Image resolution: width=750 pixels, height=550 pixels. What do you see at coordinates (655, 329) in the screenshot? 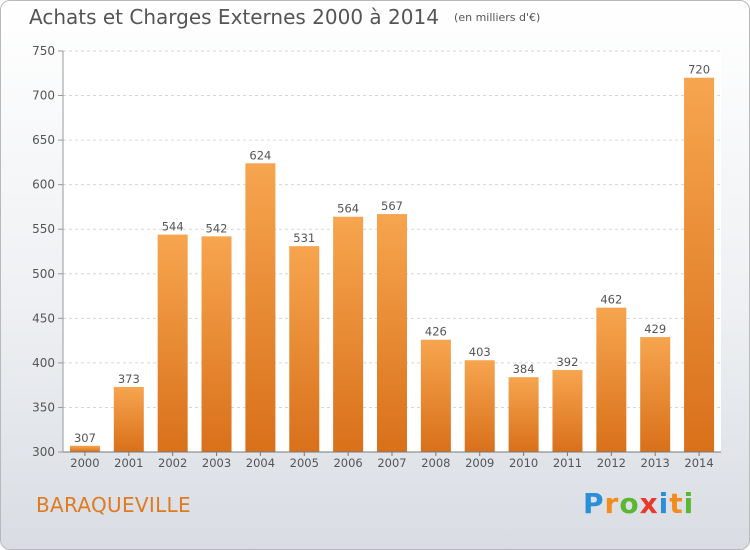
I see `value-label: 429` at bounding box center [655, 329].